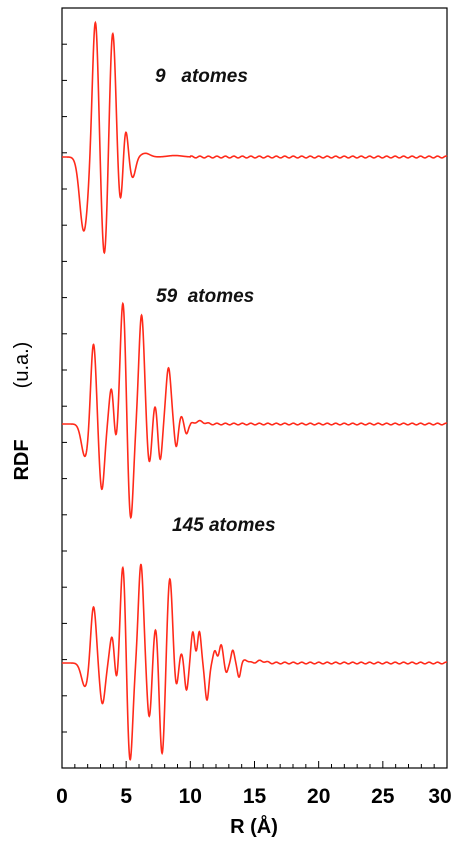 The height and width of the screenshot is (843, 463). What do you see at coordinates (318, 796) in the screenshot?
I see `x-tick-label-20: 20` at bounding box center [318, 796].